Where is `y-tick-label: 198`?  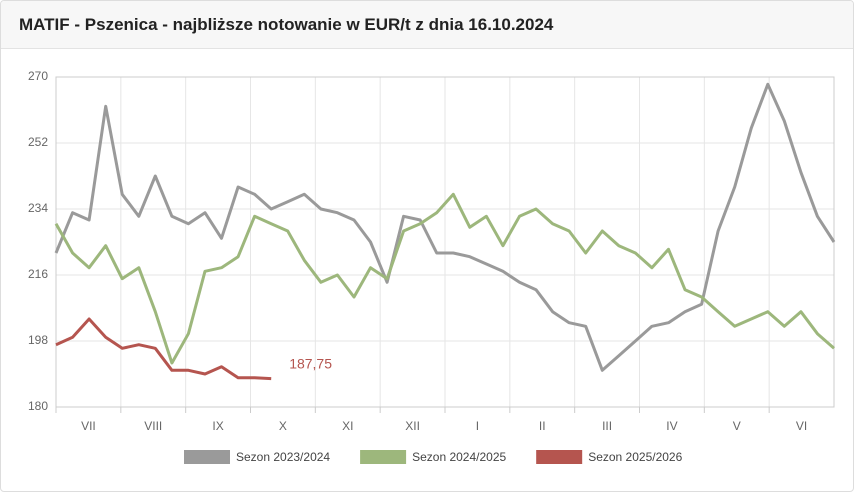 y-tick-label: 198 is located at coordinates (38, 340).